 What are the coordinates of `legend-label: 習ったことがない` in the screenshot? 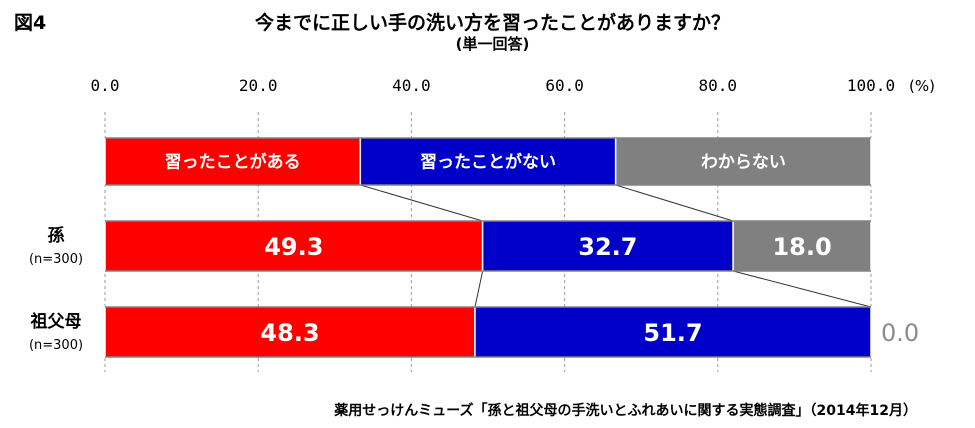 It's located at (488, 162).